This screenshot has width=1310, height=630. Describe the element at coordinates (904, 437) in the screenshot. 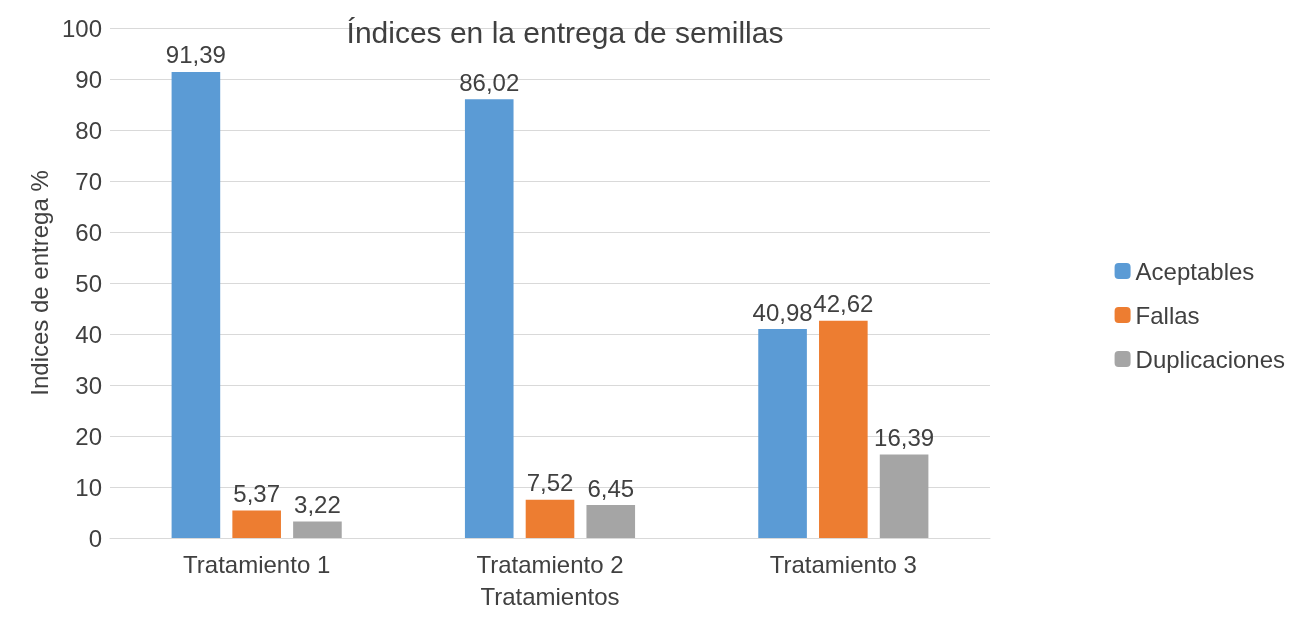

I see `data-label: 16,39` at that location.